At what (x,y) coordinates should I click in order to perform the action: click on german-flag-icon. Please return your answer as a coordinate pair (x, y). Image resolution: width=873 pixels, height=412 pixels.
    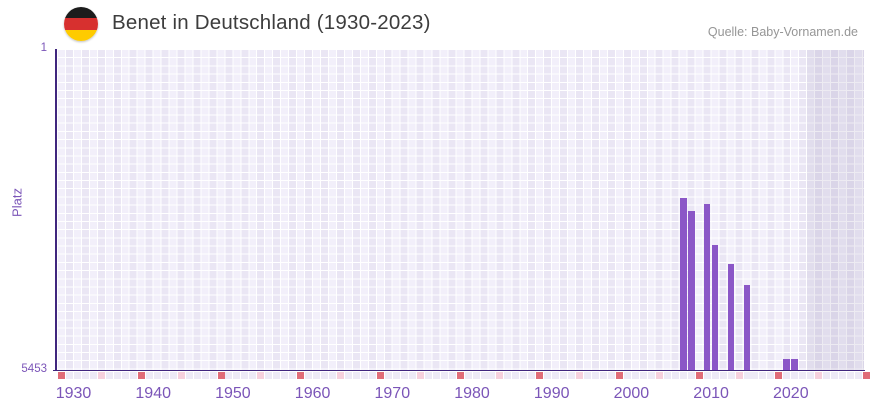
    Looking at the image, I should click on (81, 24).